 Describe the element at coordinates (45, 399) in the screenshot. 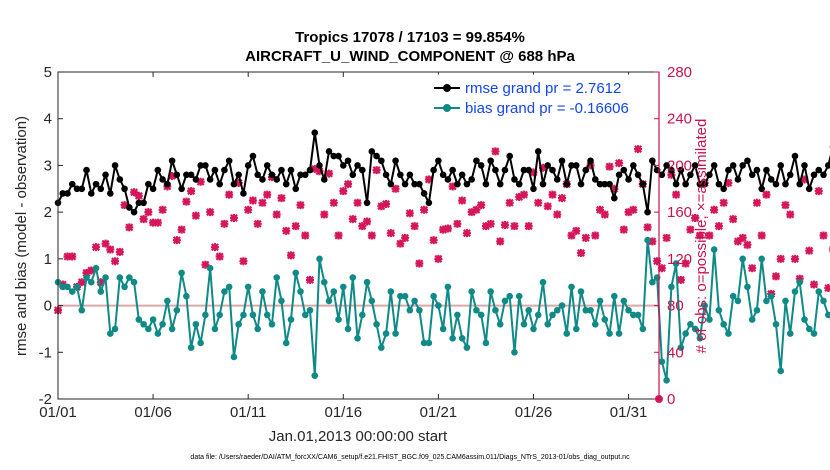

I see `y-tick-label-left: -2` at that location.